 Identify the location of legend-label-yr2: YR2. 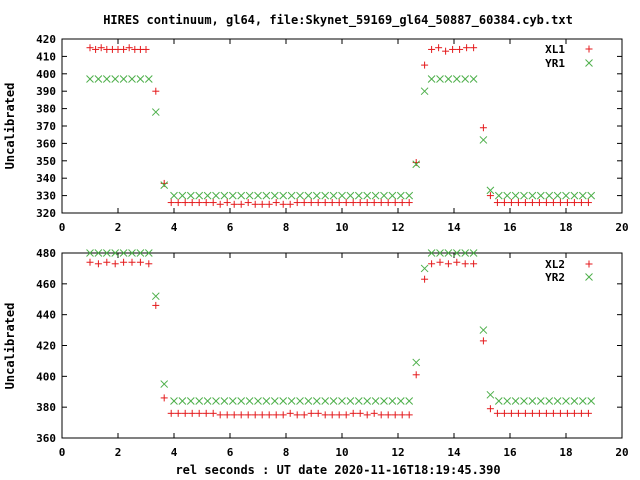
(555, 277).